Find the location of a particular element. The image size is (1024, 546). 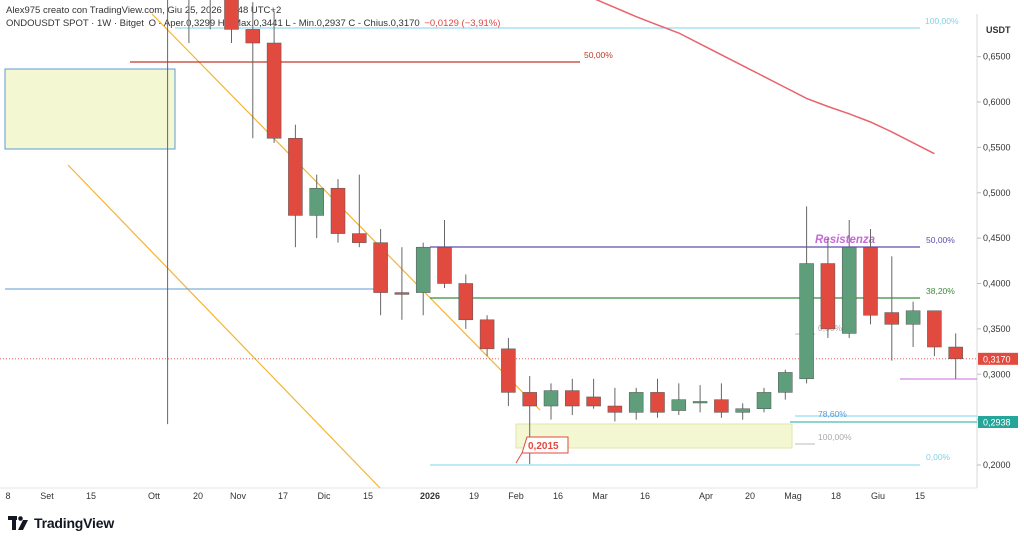

x-tick-label: 17 is located at coordinates (283, 496).